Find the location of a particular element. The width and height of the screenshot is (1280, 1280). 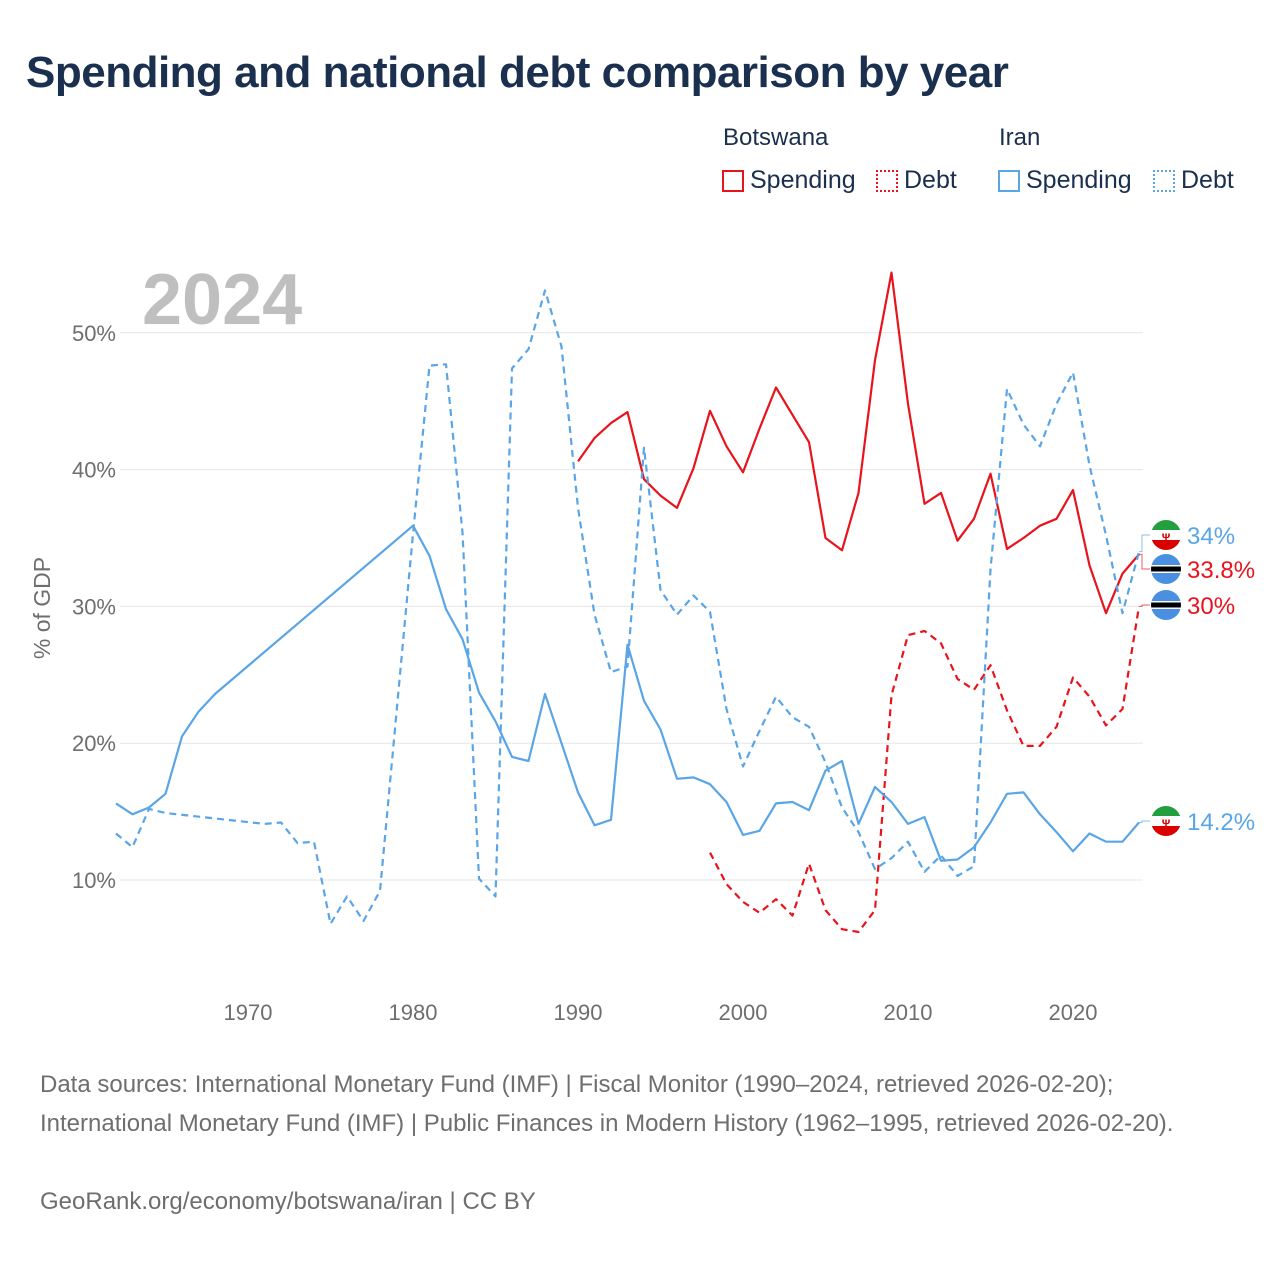

series-line-botswana-debt is located at coordinates (925, 770).